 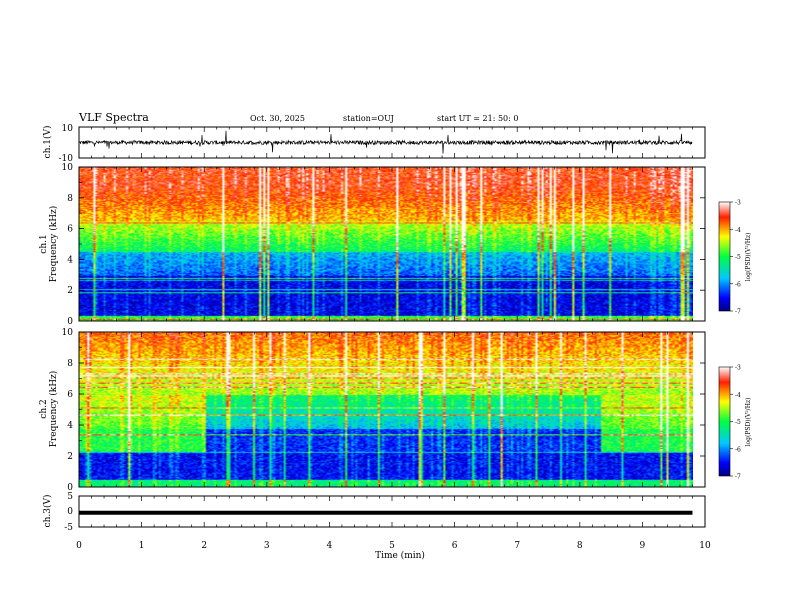 What do you see at coordinates (455, 546) in the screenshot?
I see `time-tick-label: 6` at bounding box center [455, 546].